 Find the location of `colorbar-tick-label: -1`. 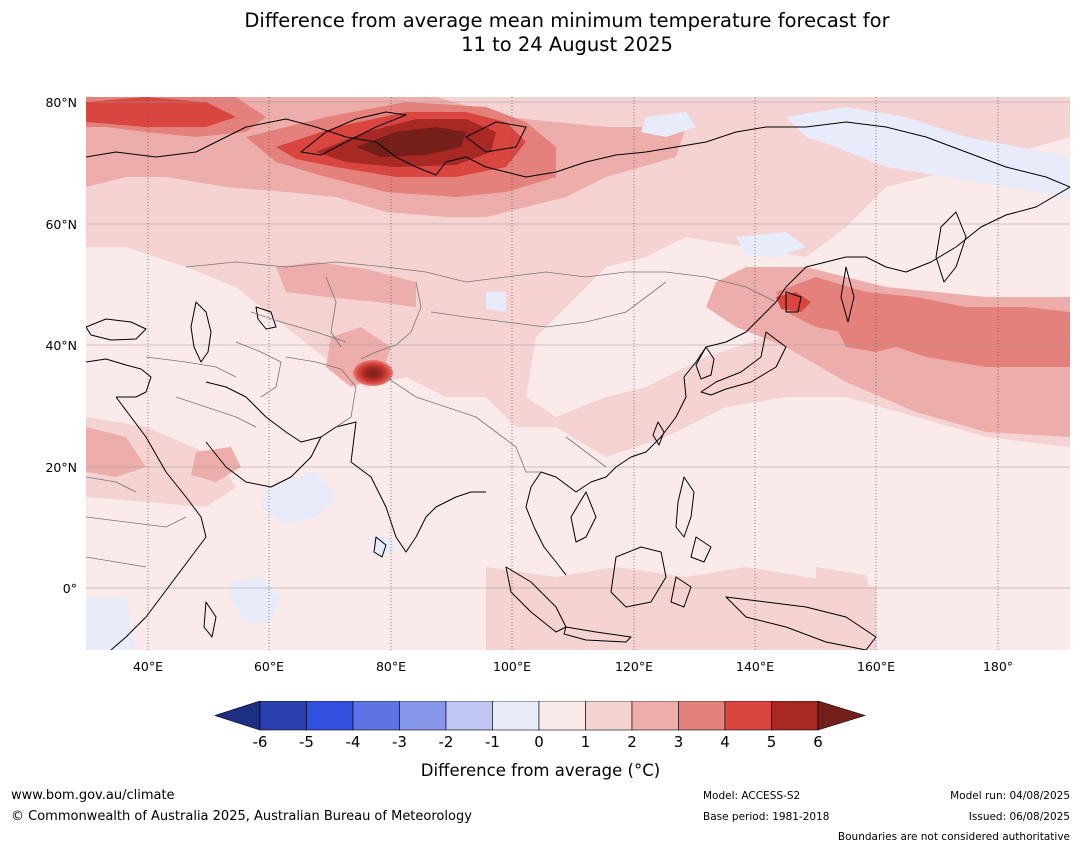

colorbar-tick-label: -1 is located at coordinates (492, 742).